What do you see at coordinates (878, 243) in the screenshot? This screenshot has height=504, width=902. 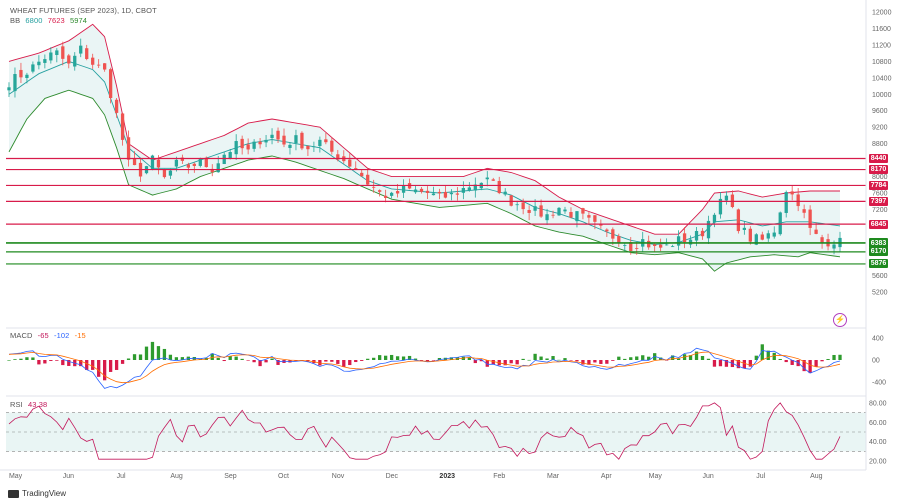 I see `level-label-6383: 6383` at bounding box center [878, 243].